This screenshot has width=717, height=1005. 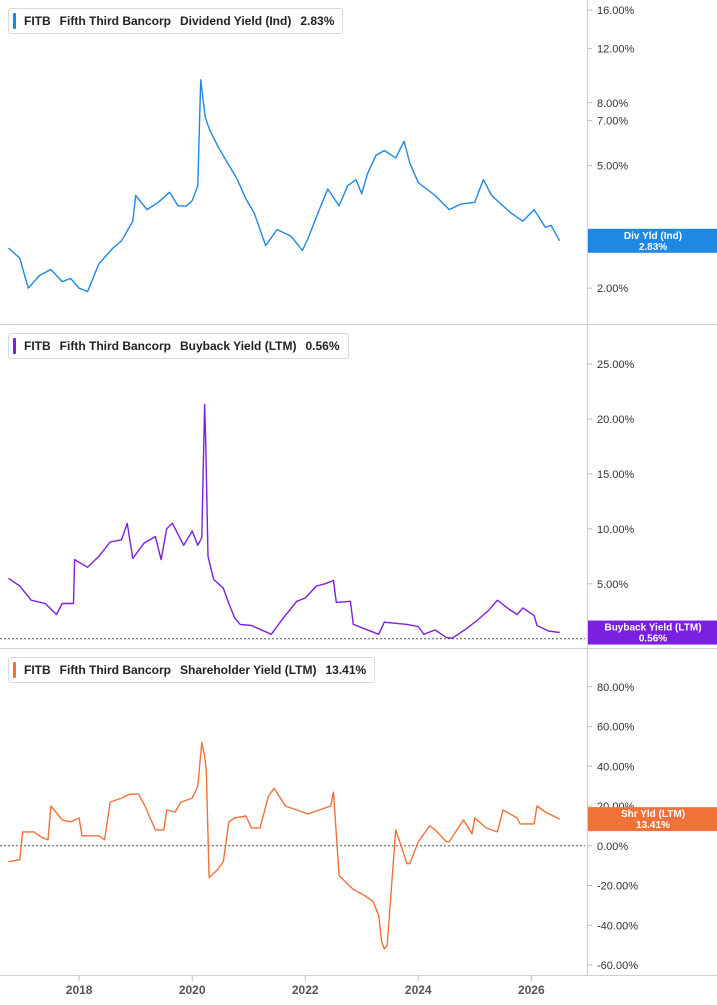 What do you see at coordinates (652, 628) in the screenshot?
I see `badge-label: Buyback Yield (LTM)` at bounding box center [652, 628].